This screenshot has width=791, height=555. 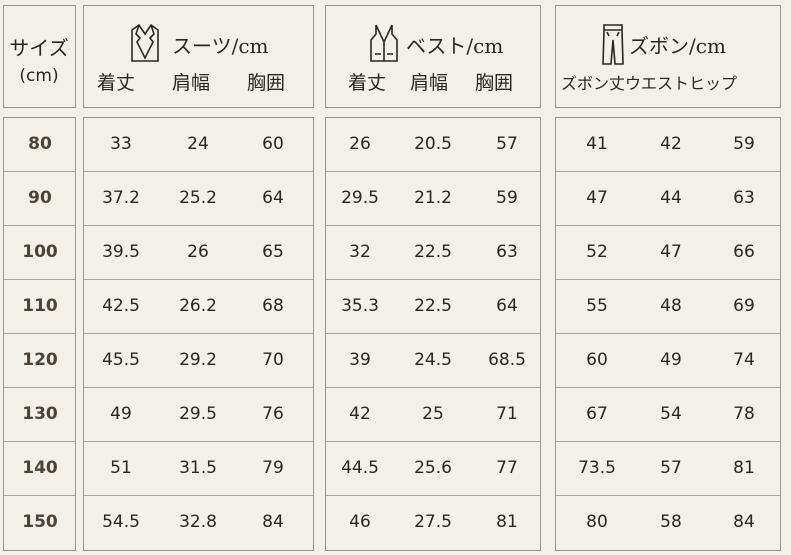 What do you see at coordinates (198, 360) in the screenshot?
I see `suit-cell: 29.2` at bounding box center [198, 360].